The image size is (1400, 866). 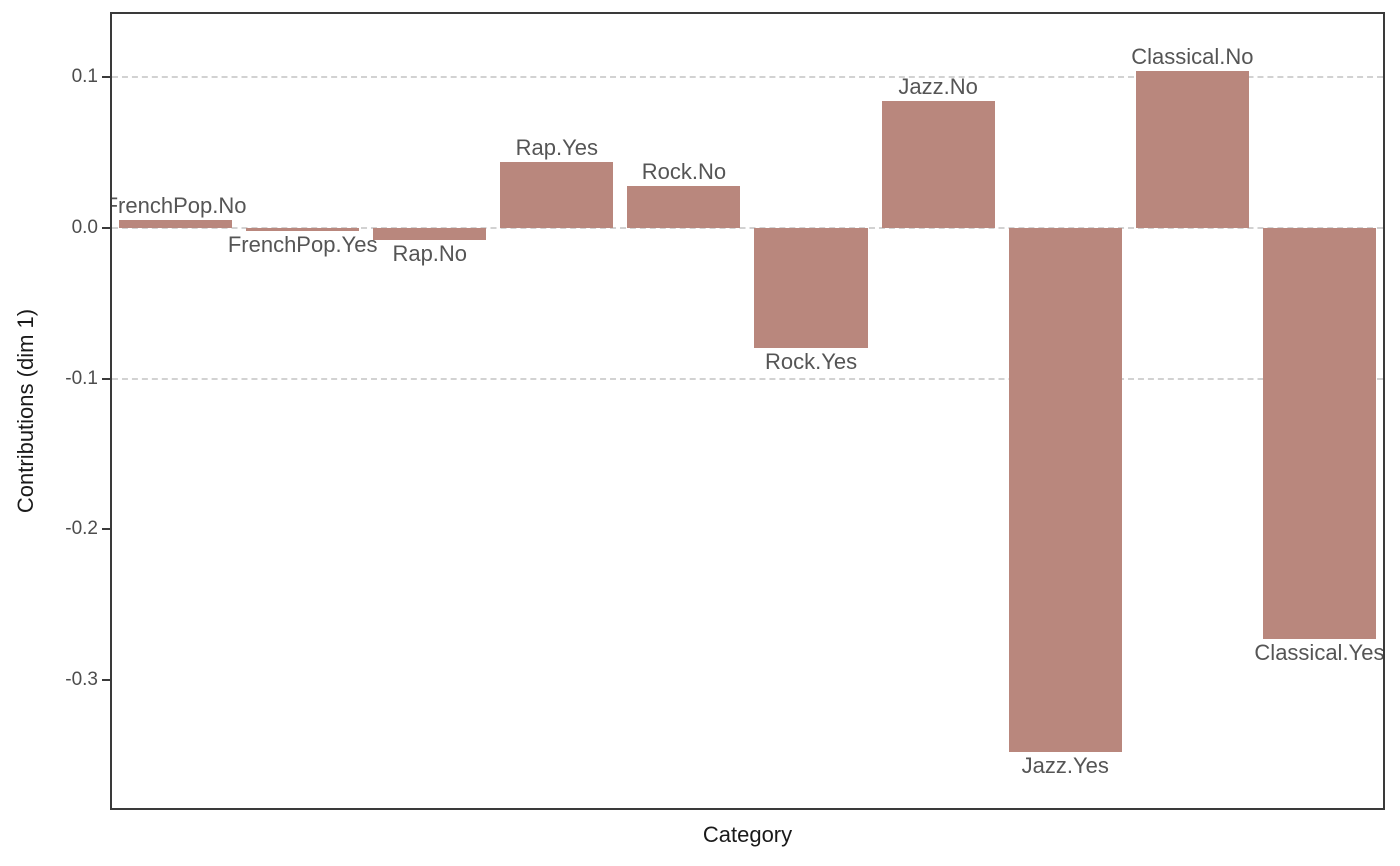 What do you see at coordinates (302, 244) in the screenshot?
I see `bar-label: FrenchPop.Yes` at bounding box center [302, 244].